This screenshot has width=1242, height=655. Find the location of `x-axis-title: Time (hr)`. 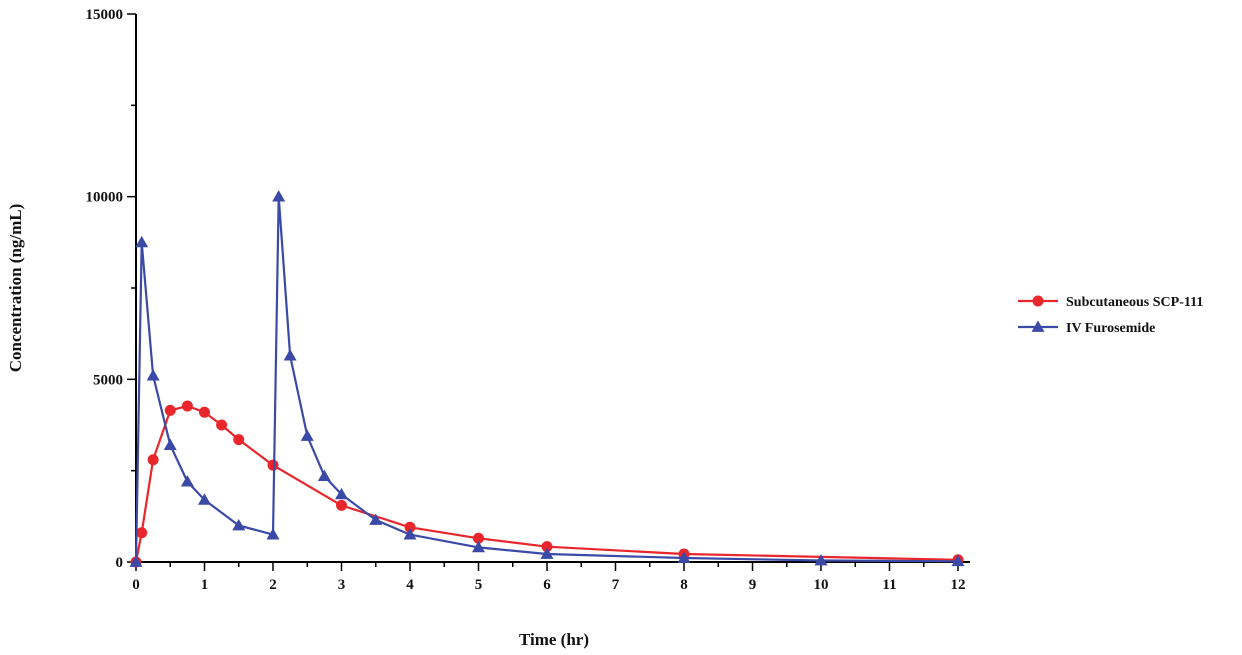

x-axis-title: Time (hr) is located at coordinates (554, 639).